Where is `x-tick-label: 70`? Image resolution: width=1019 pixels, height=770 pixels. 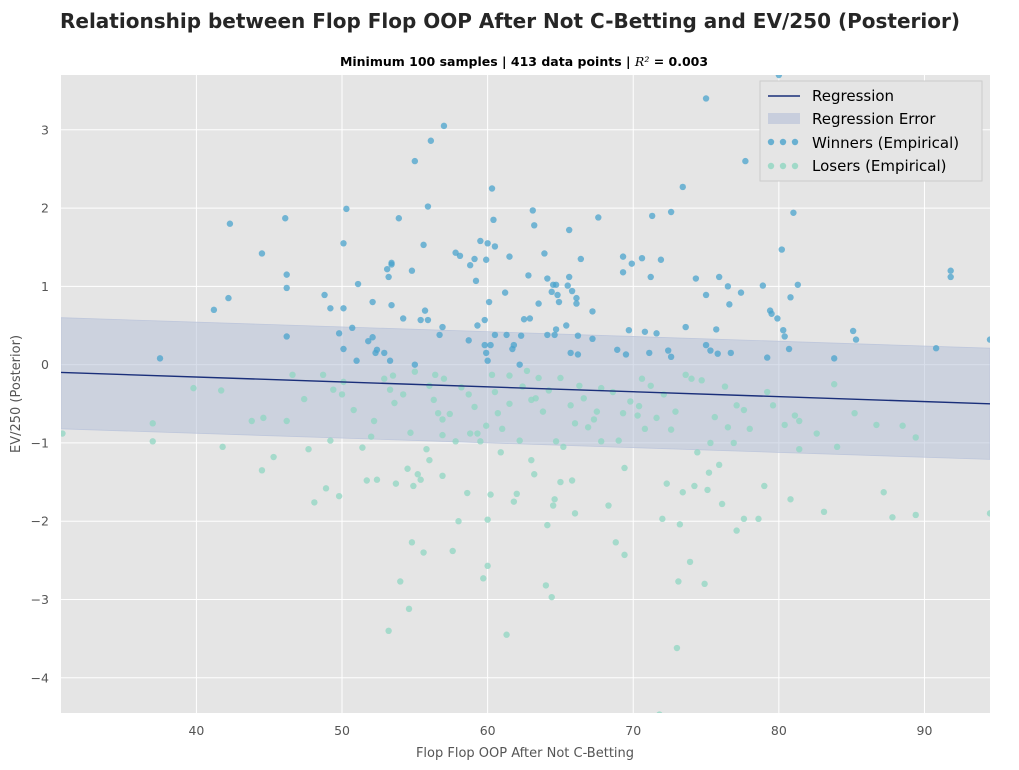 x-tick-label: 70 is located at coordinates (633, 730).